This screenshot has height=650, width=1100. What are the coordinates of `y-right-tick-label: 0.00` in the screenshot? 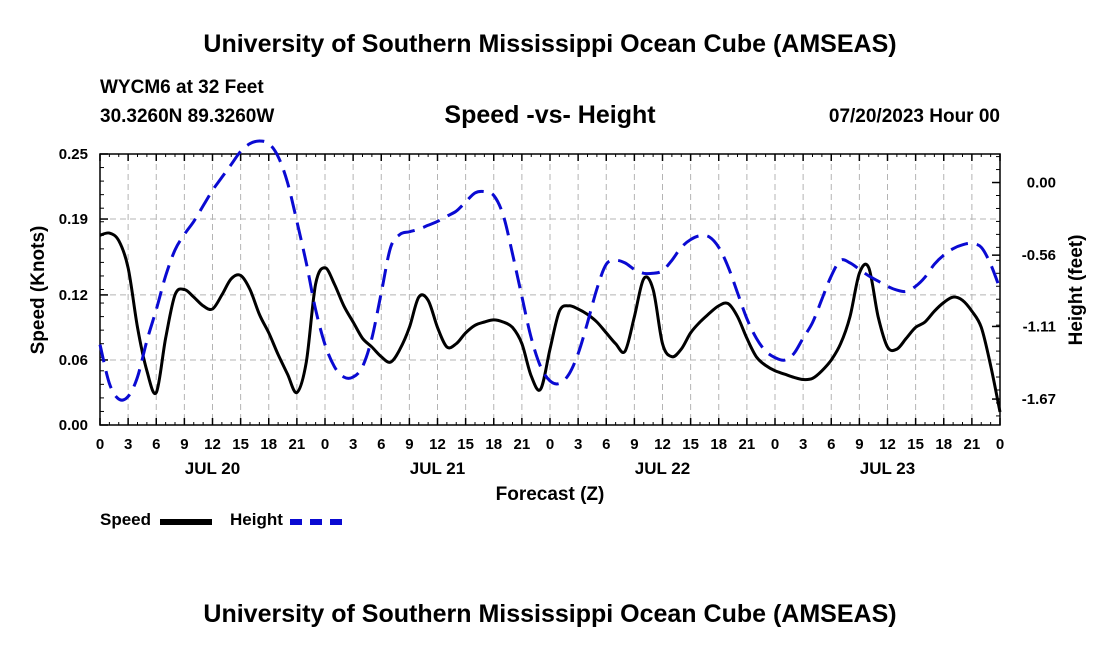 It's located at (1041, 183).